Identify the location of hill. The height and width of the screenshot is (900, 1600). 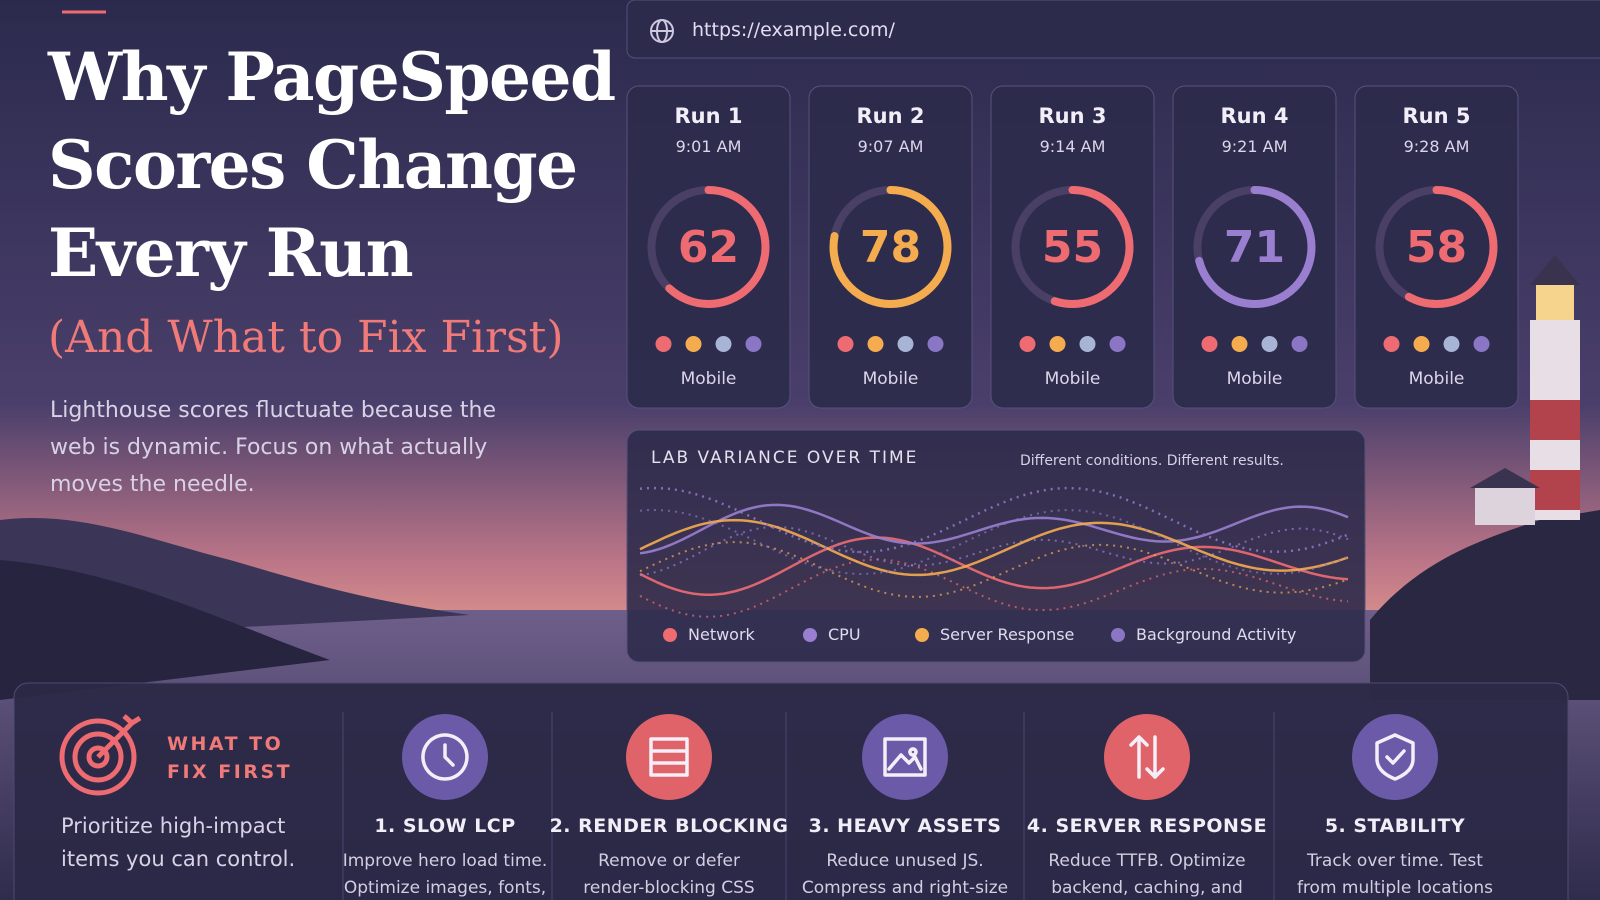
(165, 630).